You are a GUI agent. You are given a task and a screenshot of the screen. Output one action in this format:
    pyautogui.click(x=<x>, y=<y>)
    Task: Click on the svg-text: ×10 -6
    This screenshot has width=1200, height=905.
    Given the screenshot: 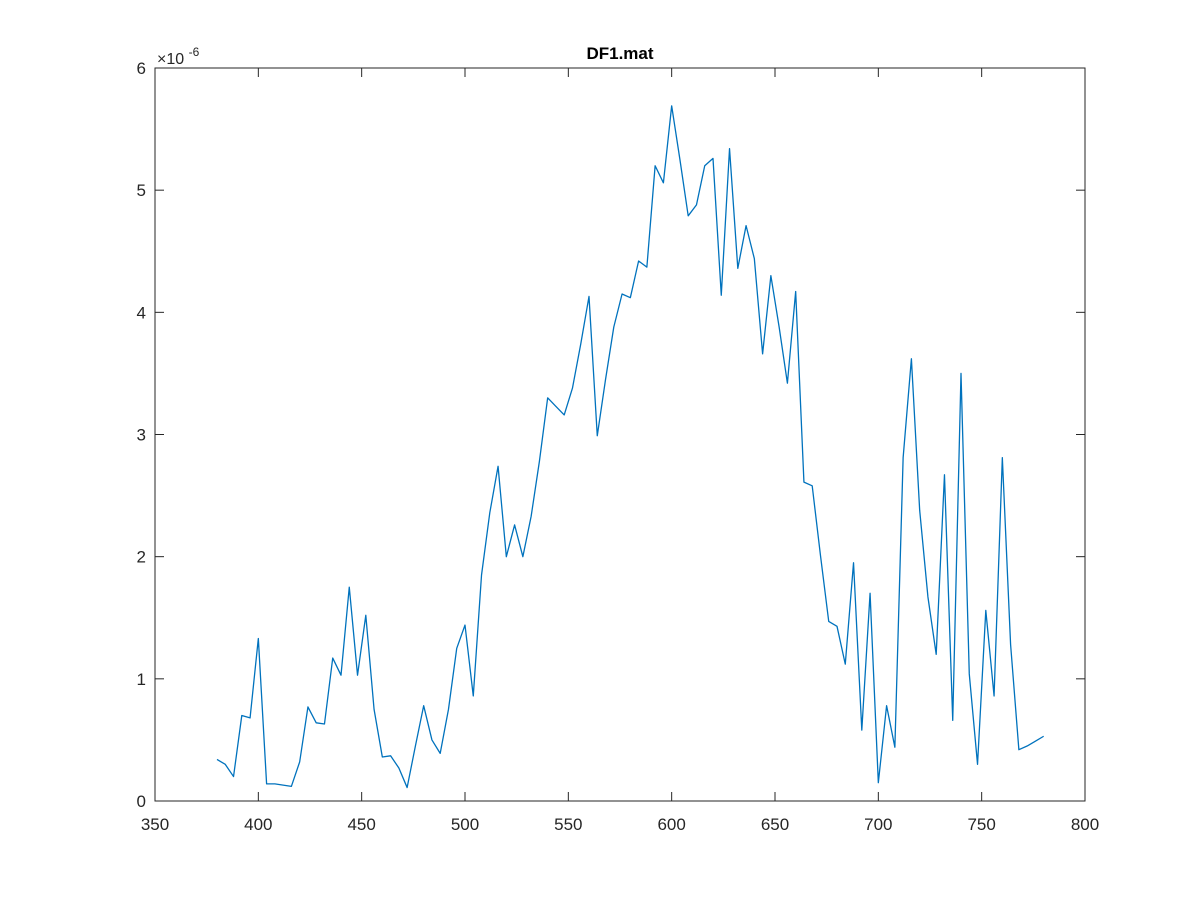 What is the action you would take?
    pyautogui.click(x=178, y=56)
    